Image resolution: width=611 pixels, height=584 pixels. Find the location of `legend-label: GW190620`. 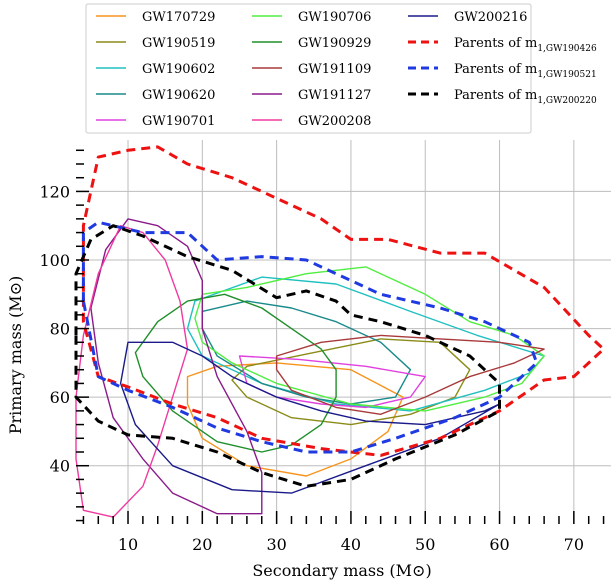

legend-label: GW190620 is located at coordinates (178, 95).